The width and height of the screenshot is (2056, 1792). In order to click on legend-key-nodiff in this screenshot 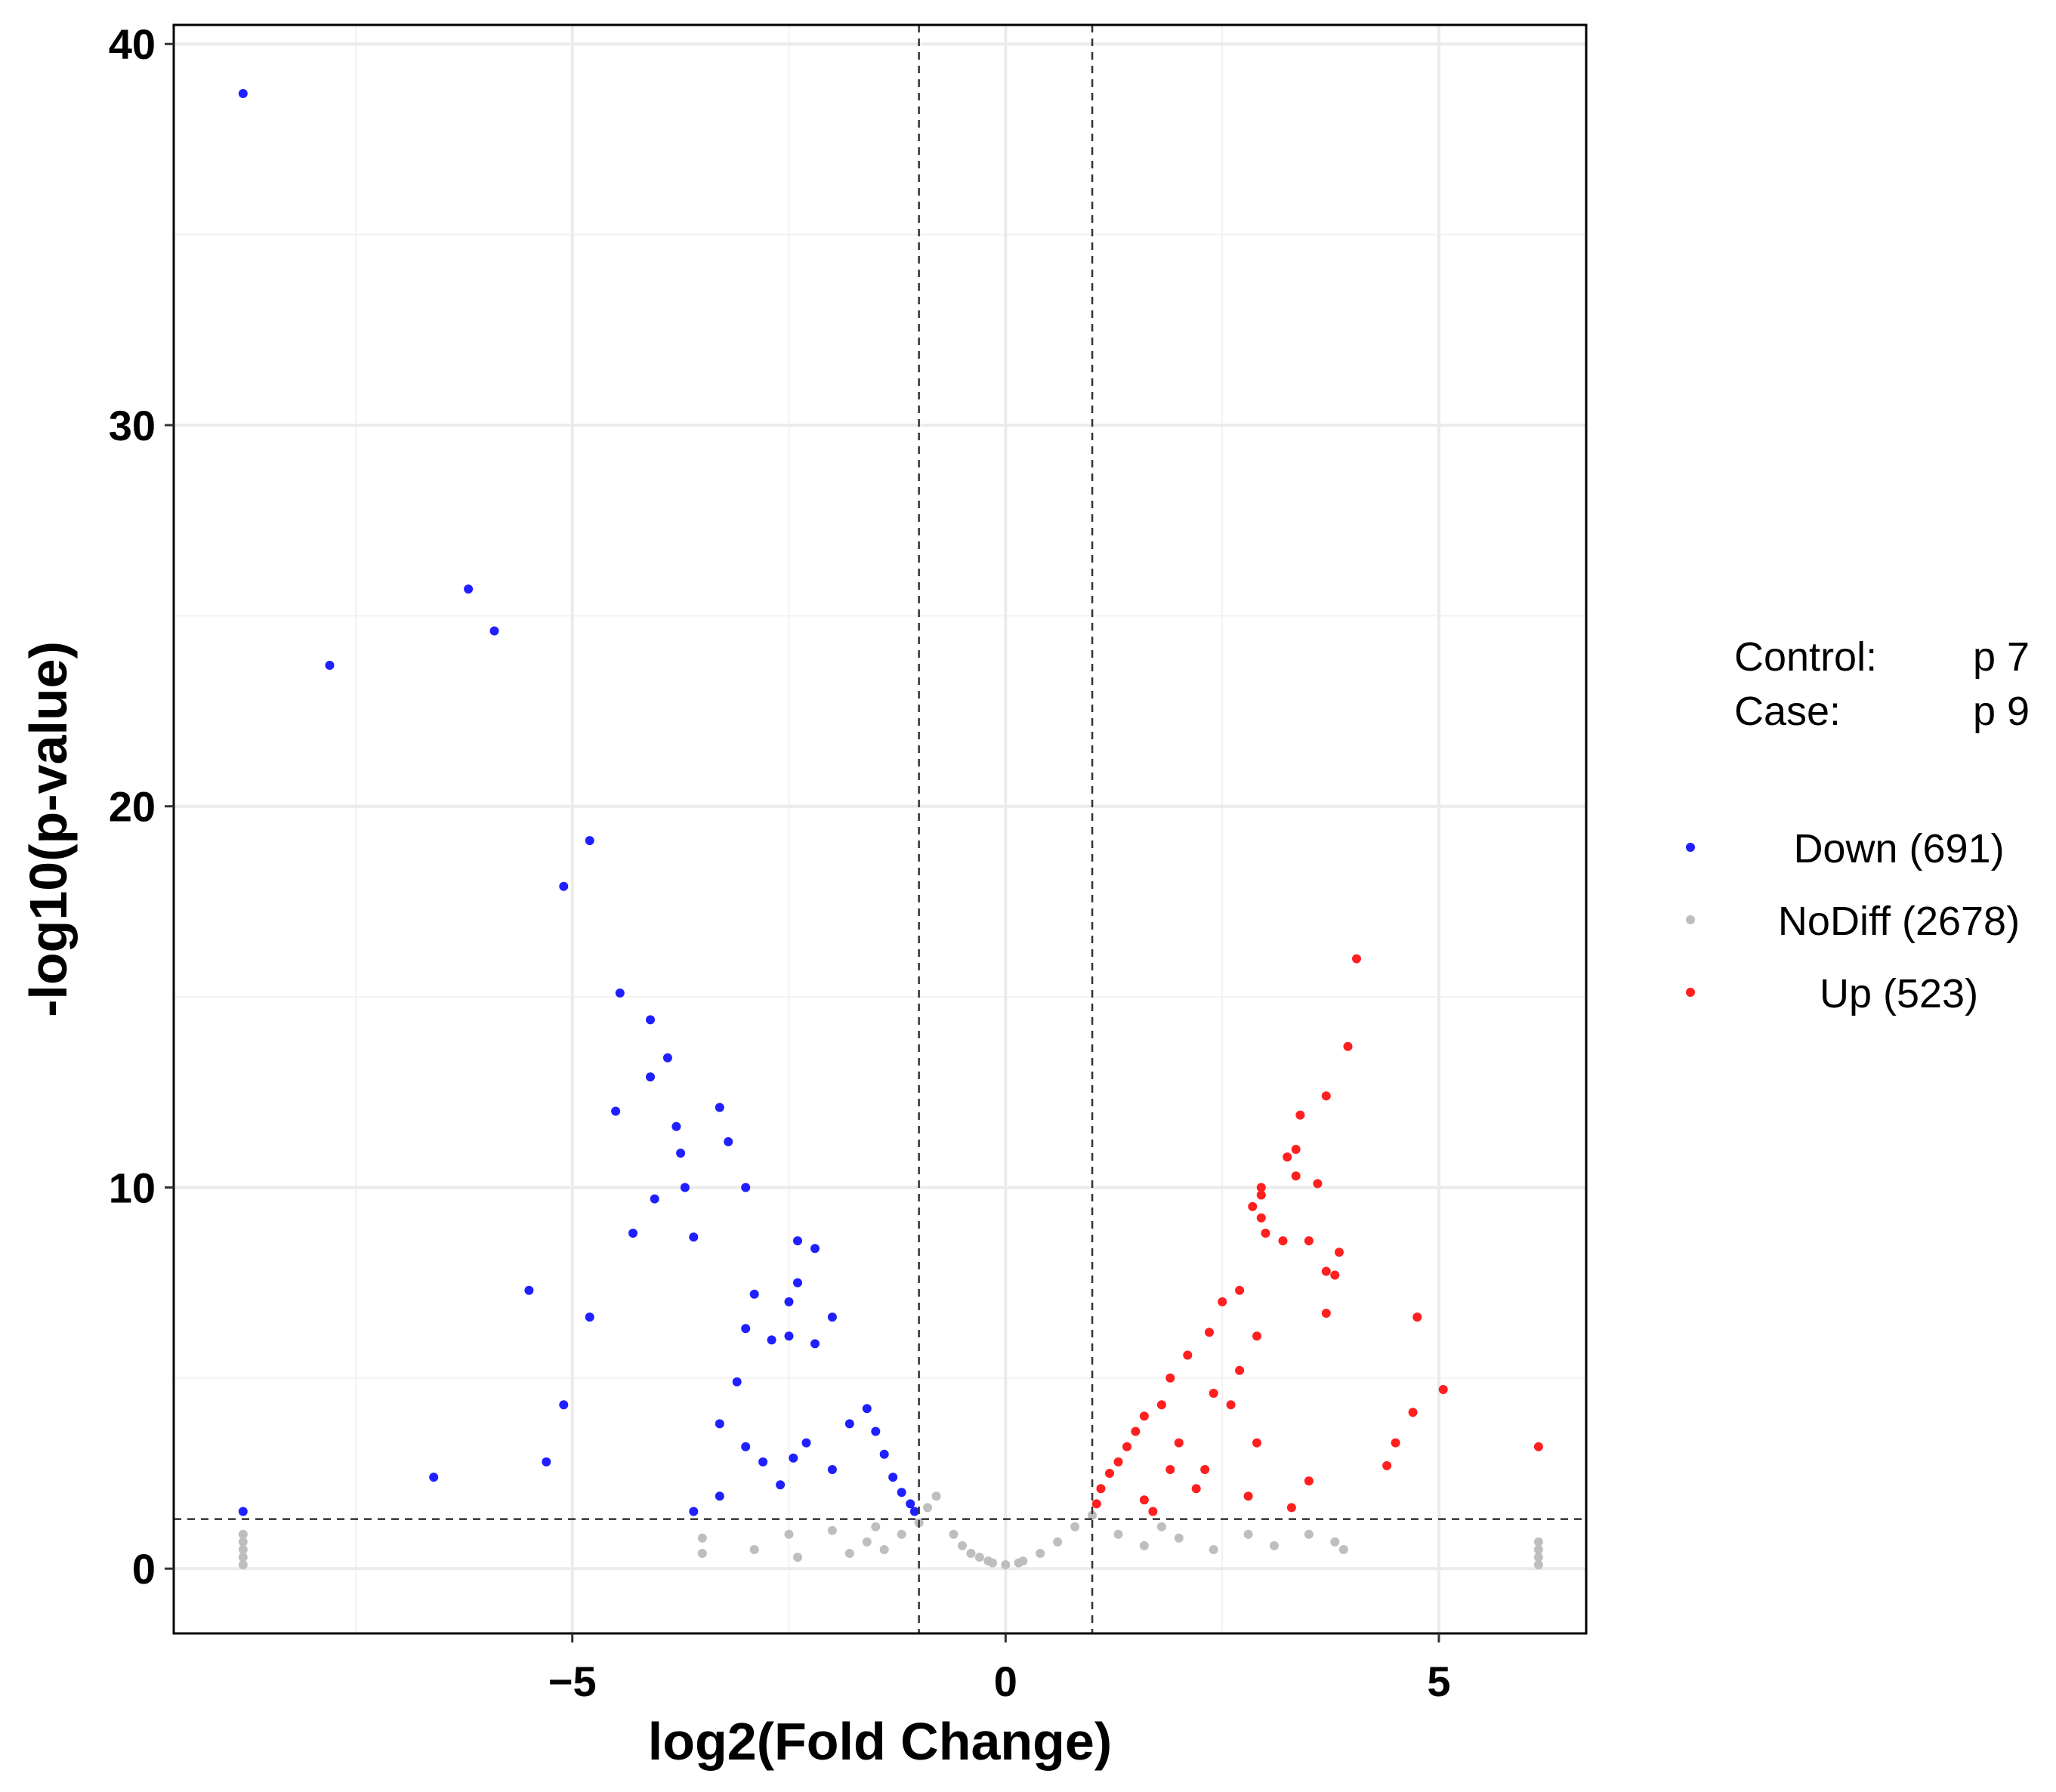, I will do `click(1690, 919)`.